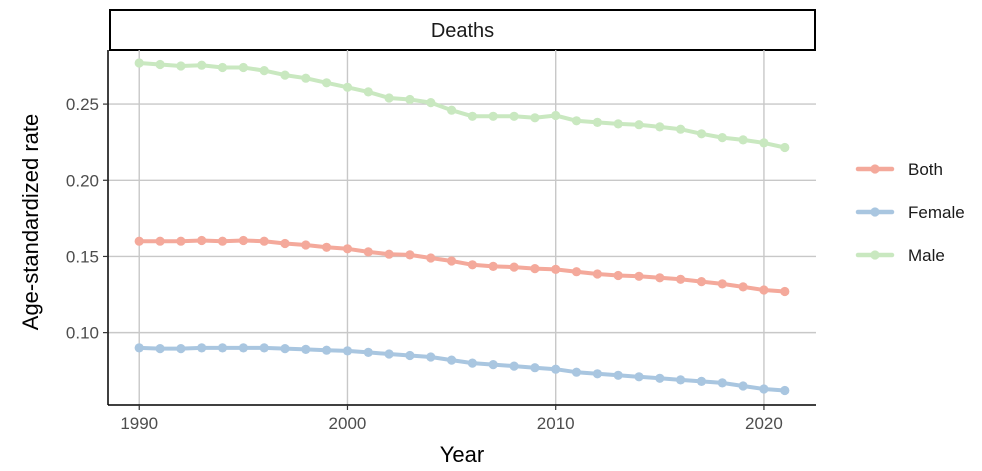 Image resolution: width=982 pixels, height=471 pixels. I want to click on legend-item-female: Female, so click(910, 212).